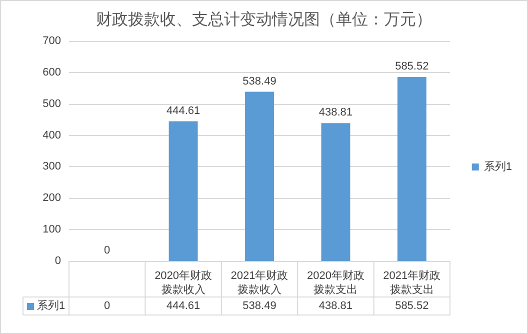 This screenshot has width=528, height=334. Describe the element at coordinates (51, 306) in the screenshot. I see `text: 系列1` at that location.